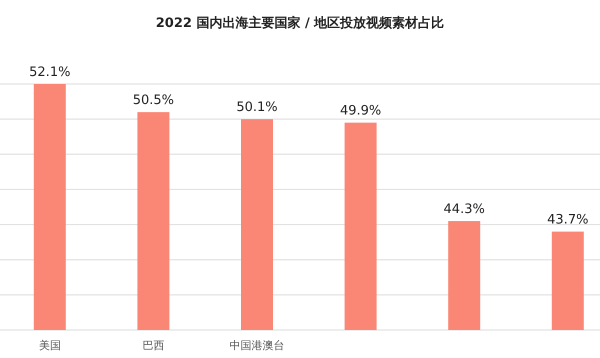  What do you see at coordinates (567, 220) in the screenshot?
I see `data-label: 43.7%` at bounding box center [567, 220].